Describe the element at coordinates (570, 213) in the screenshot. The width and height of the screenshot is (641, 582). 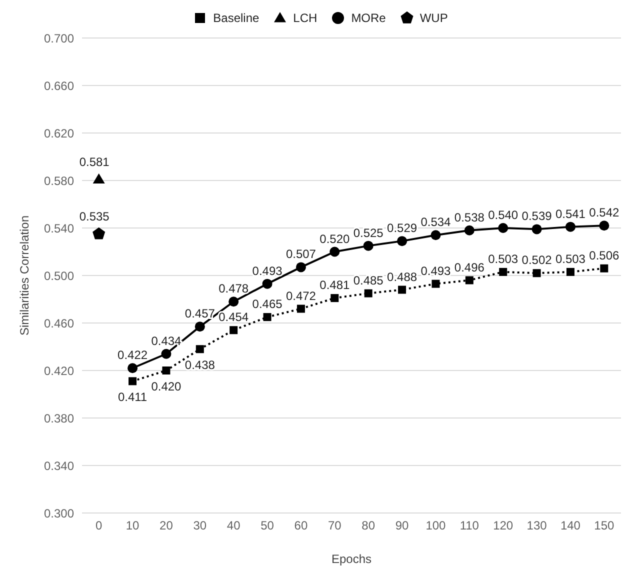
I see `data-label: 0.541` at that location.